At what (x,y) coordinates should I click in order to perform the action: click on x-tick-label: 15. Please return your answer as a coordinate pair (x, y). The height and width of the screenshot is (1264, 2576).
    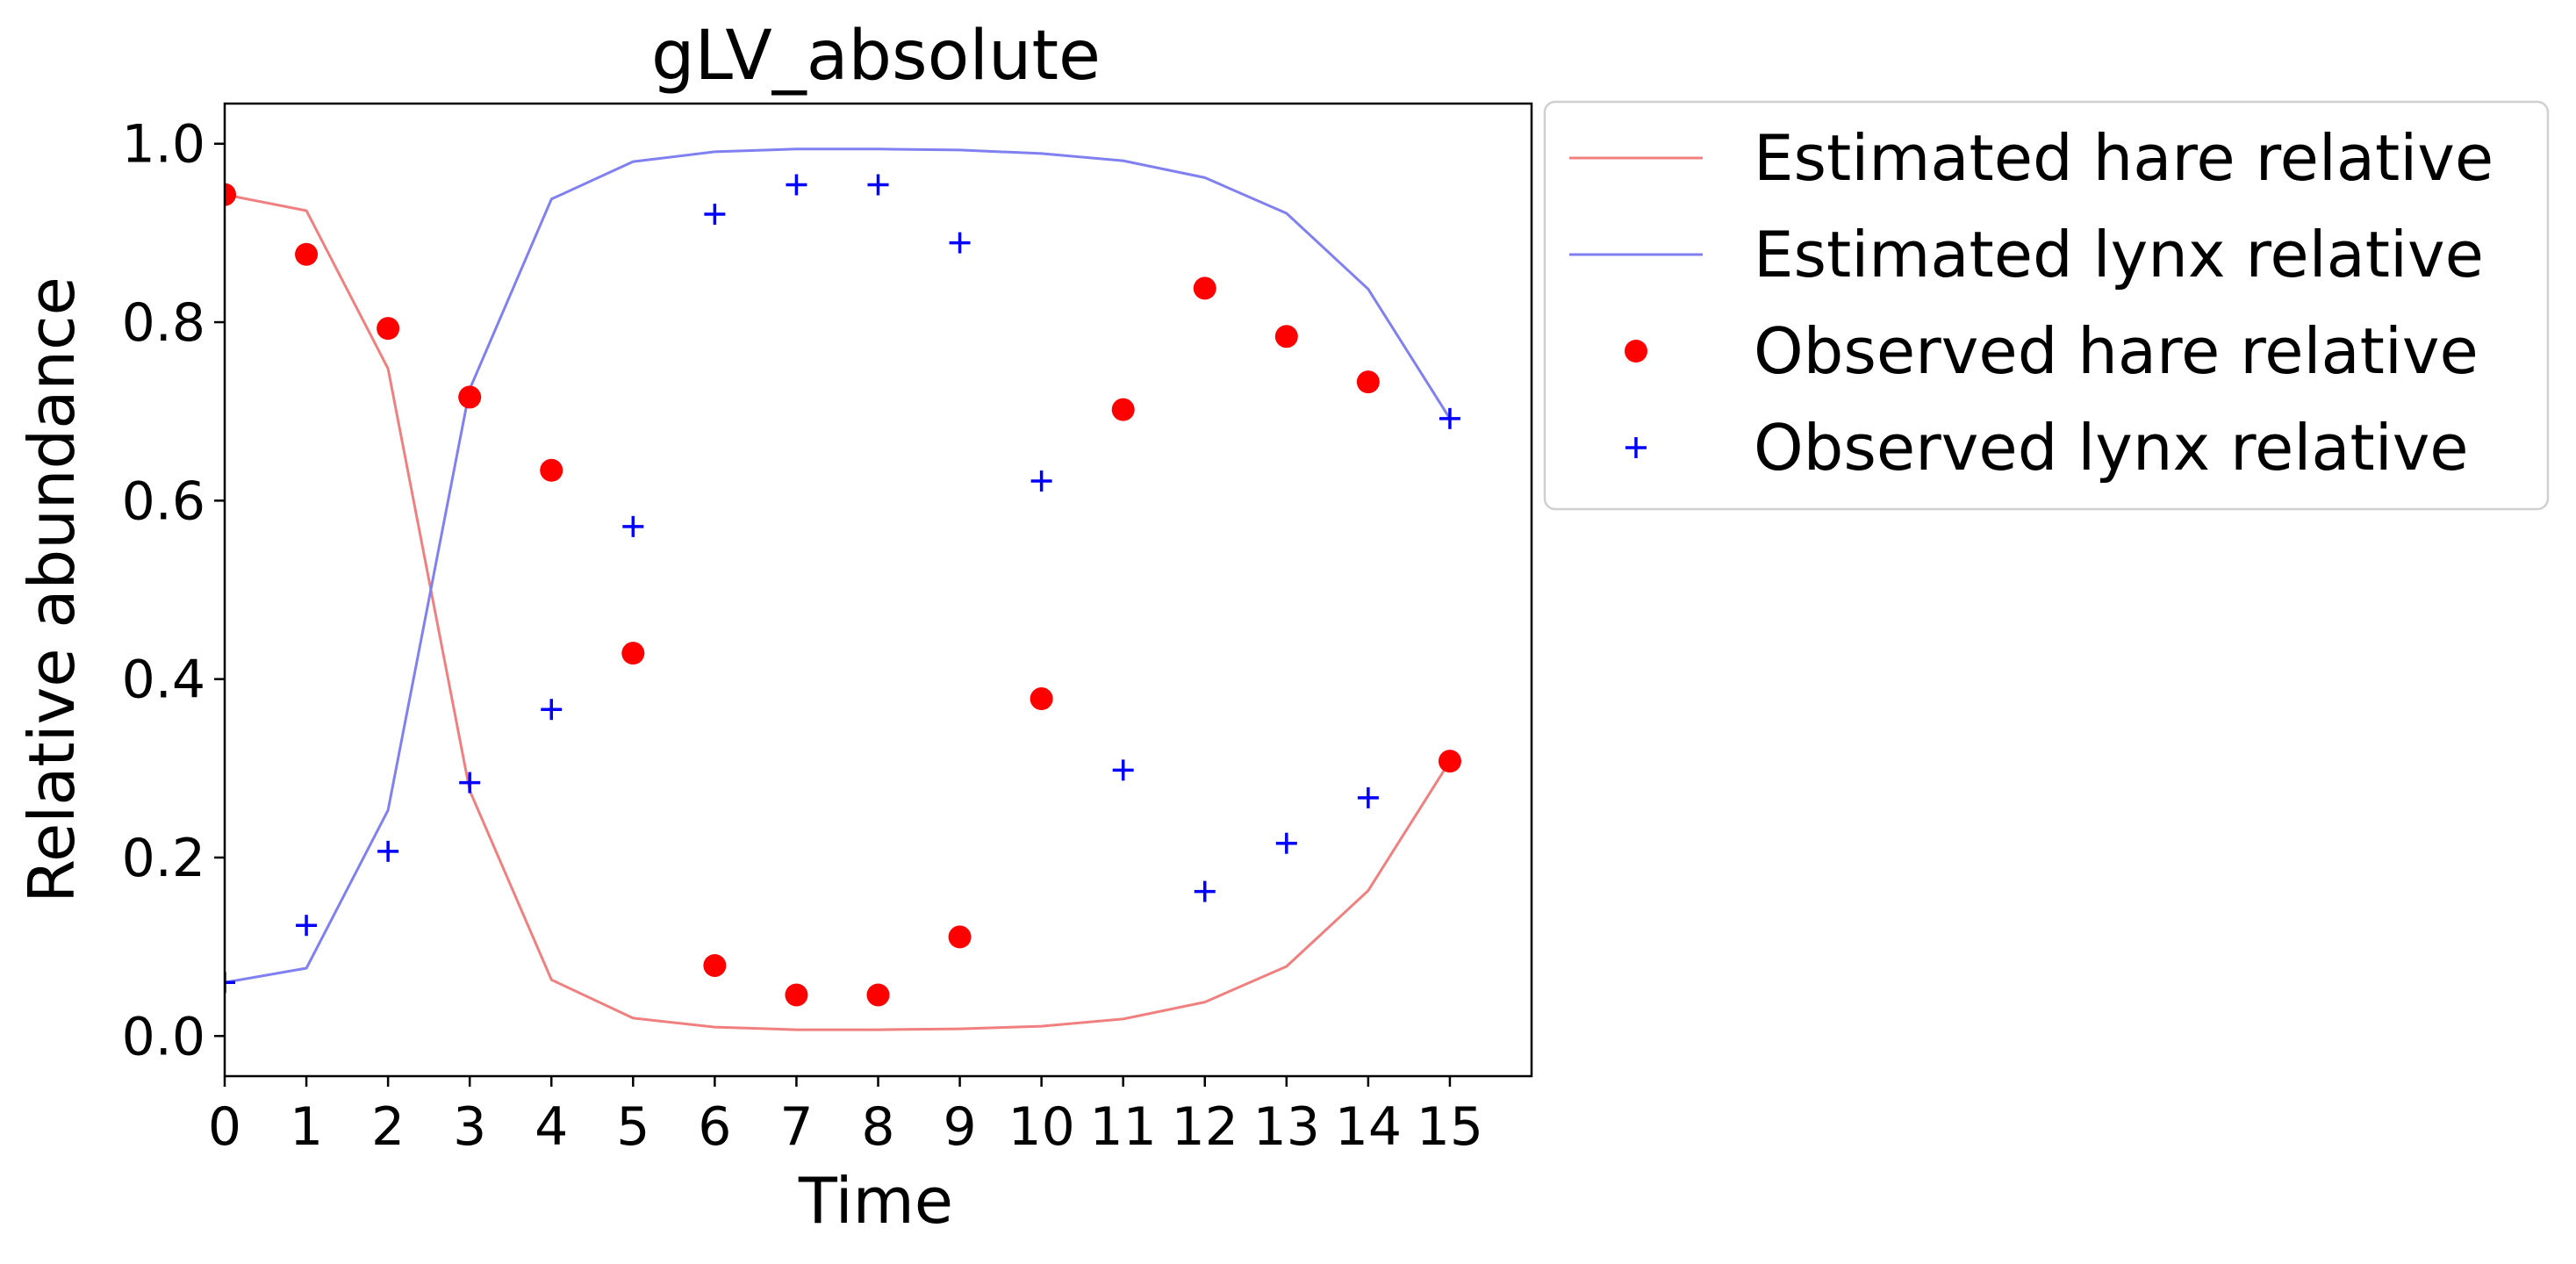
    Looking at the image, I should click on (1450, 1127).